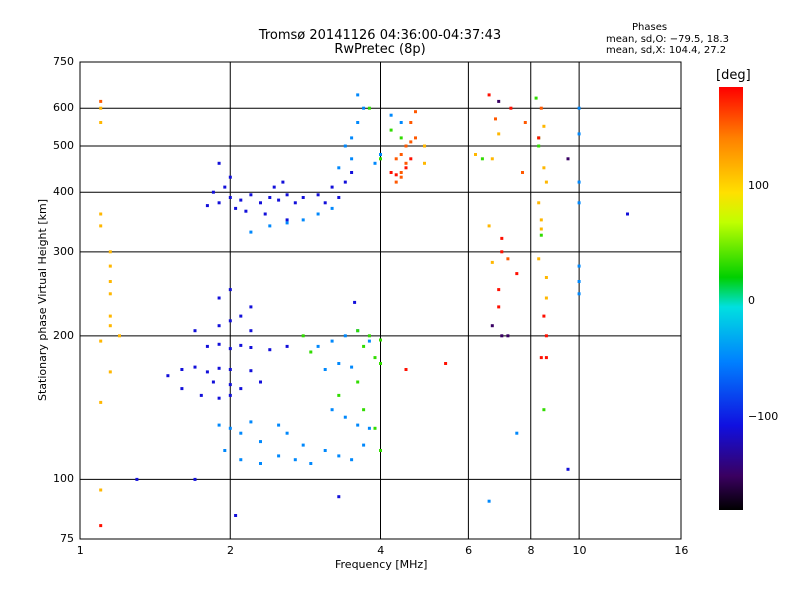 Image resolution: width=800 pixels, height=600 pixels. Describe the element at coordinates (469, 550) in the screenshot. I see `x-tick-label: 6` at that location.